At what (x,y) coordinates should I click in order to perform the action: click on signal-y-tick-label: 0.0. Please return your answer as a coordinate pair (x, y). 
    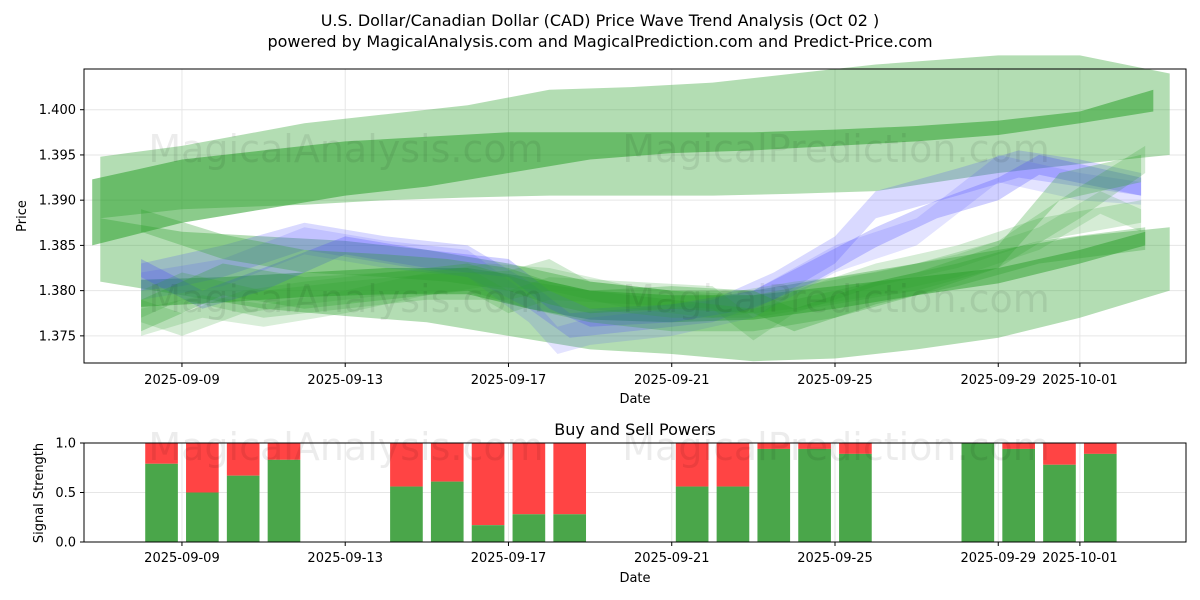
    Looking at the image, I should click on (65, 543).